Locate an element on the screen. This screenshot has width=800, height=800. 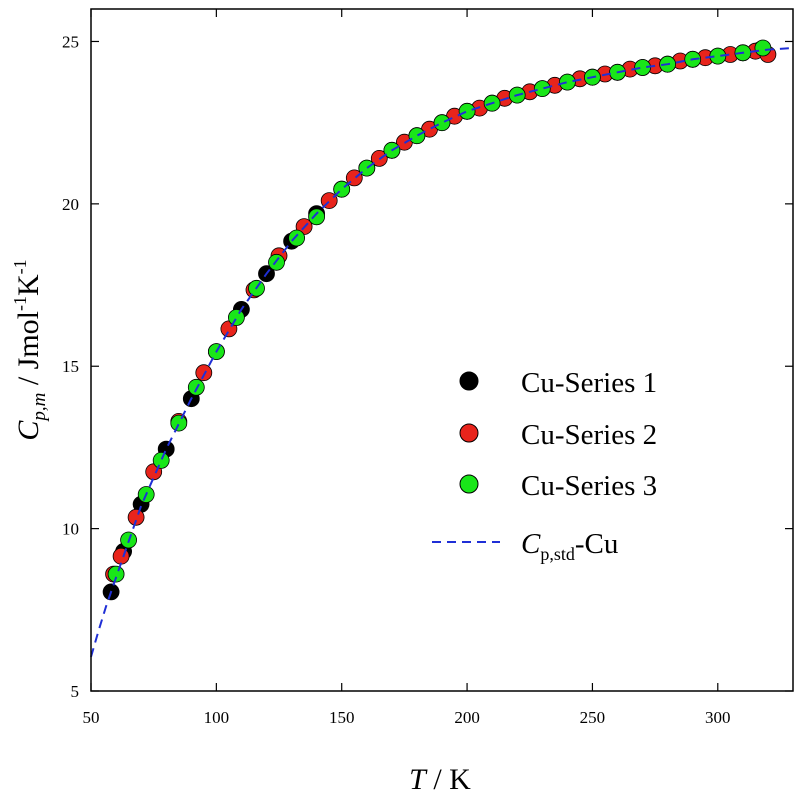
legend-label-series-3: Cu-Series 3 is located at coordinates (589, 486).